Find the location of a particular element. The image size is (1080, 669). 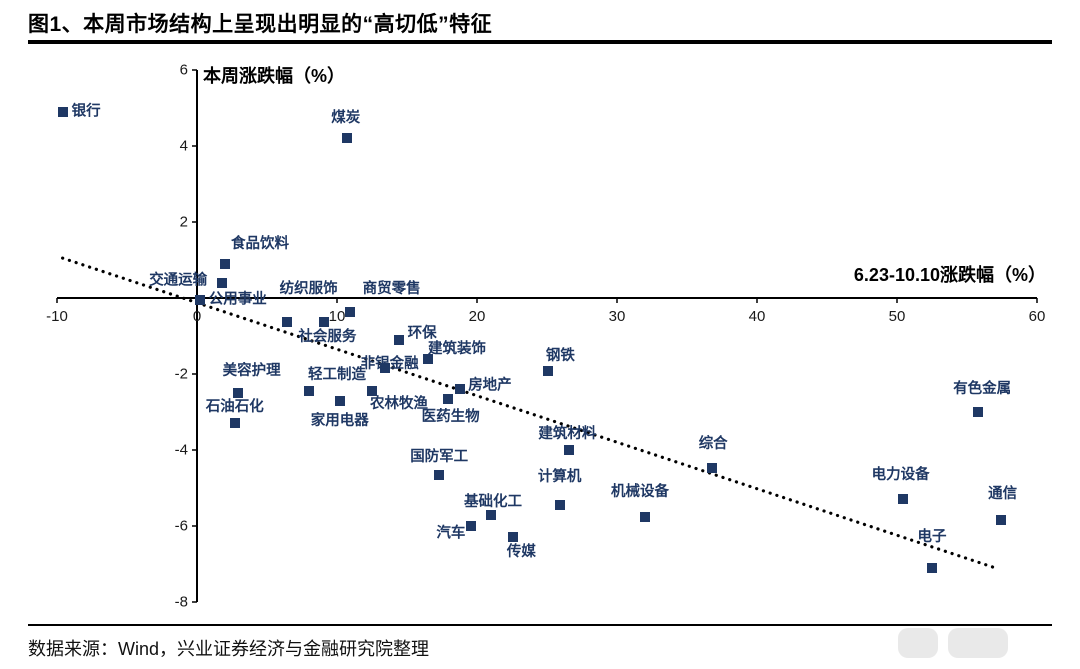

point-label: 商贸零售 is located at coordinates (391, 289).